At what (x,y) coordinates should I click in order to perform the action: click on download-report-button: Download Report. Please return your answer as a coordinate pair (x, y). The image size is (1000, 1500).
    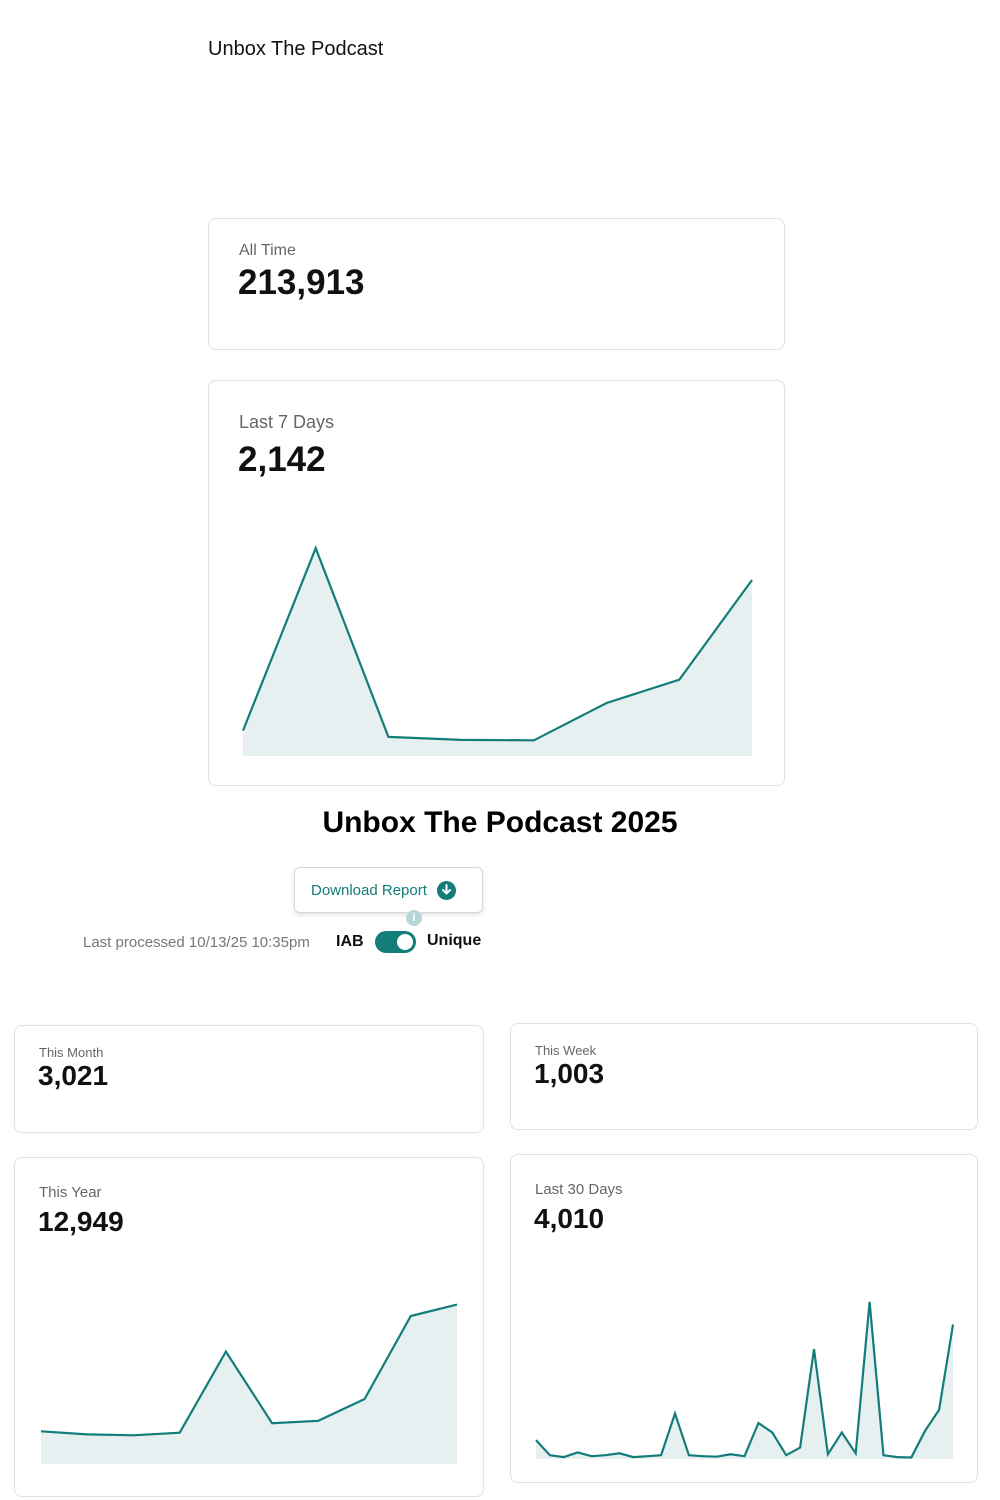
    Looking at the image, I should click on (388, 890).